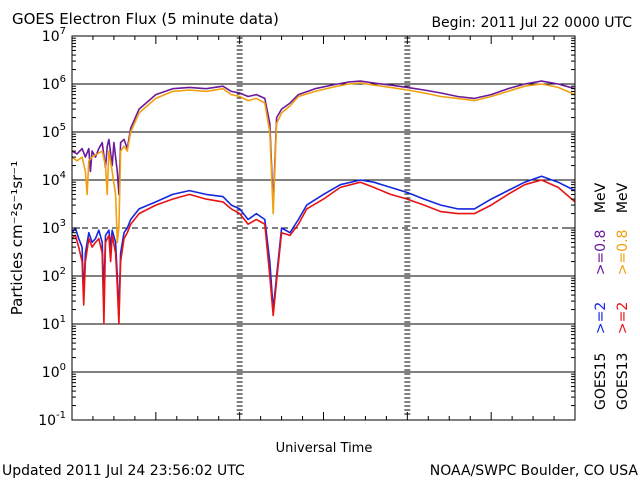 The image size is (640, 480). I want to click on y-tick-label: 10⁰, so click(54, 371).